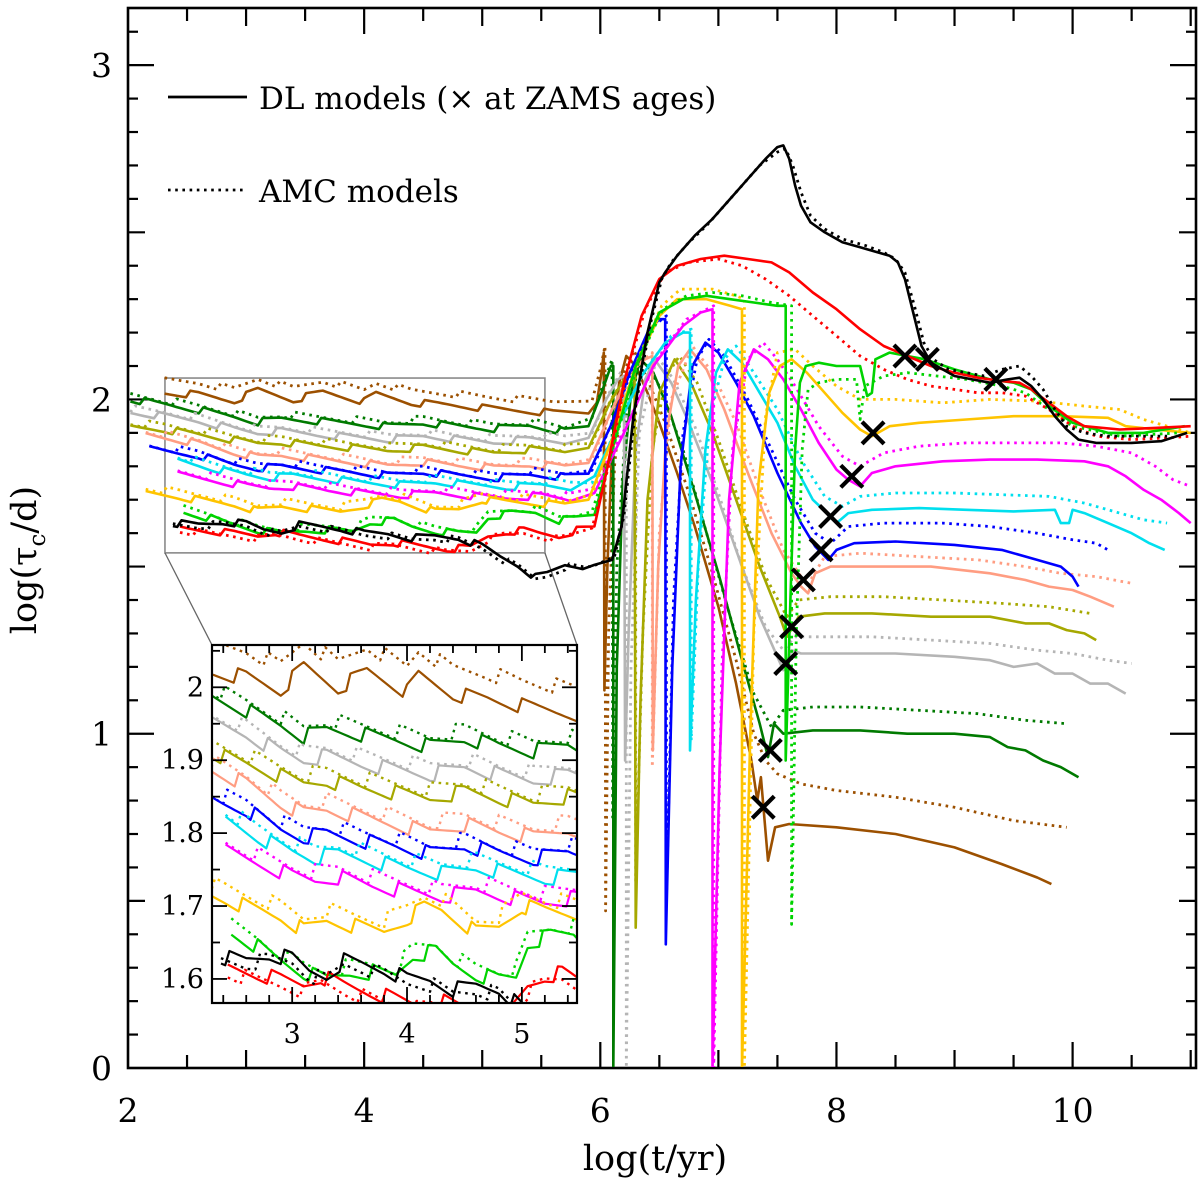  Describe the element at coordinates (128, 1110) in the screenshot. I see `x-tick-label: 2` at that location.